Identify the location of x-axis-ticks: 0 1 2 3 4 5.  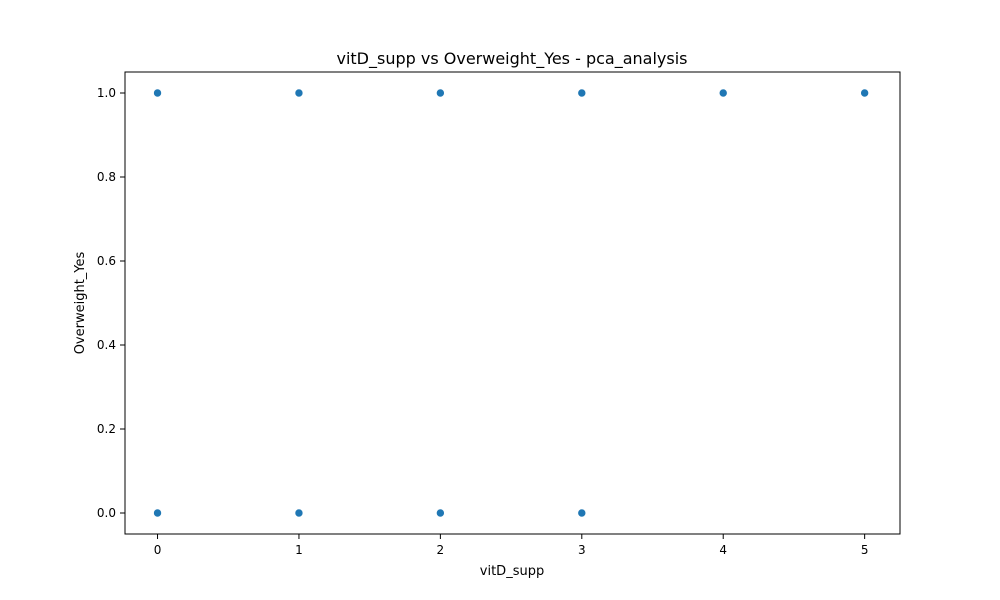
(511, 545).